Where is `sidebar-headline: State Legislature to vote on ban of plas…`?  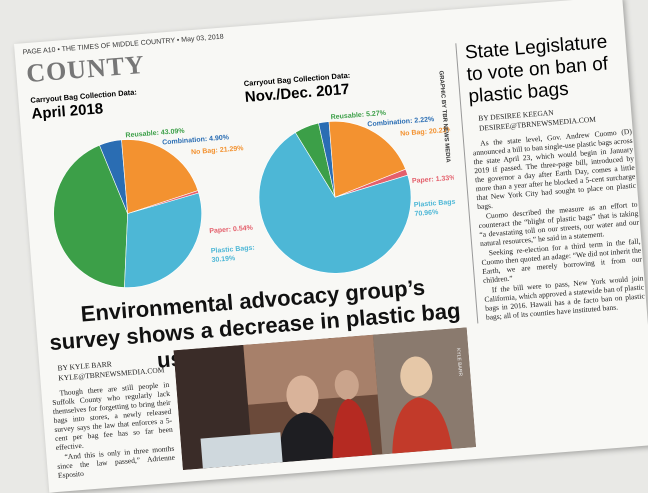 sidebar-headline: State Legislature to vote on ban of plas… is located at coordinates (536, 69).